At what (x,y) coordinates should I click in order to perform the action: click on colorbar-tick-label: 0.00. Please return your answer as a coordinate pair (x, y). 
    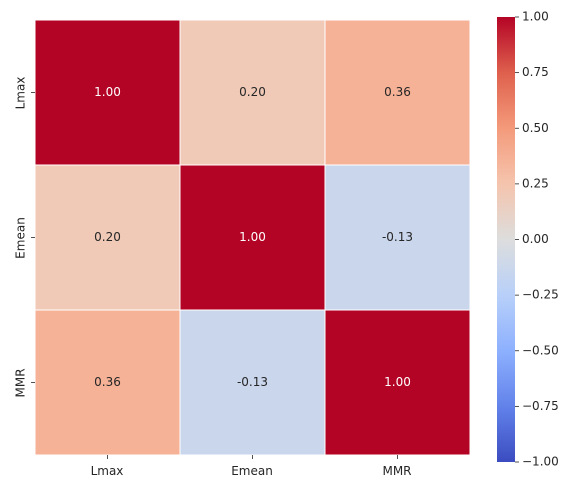
    Looking at the image, I should click on (535, 239).